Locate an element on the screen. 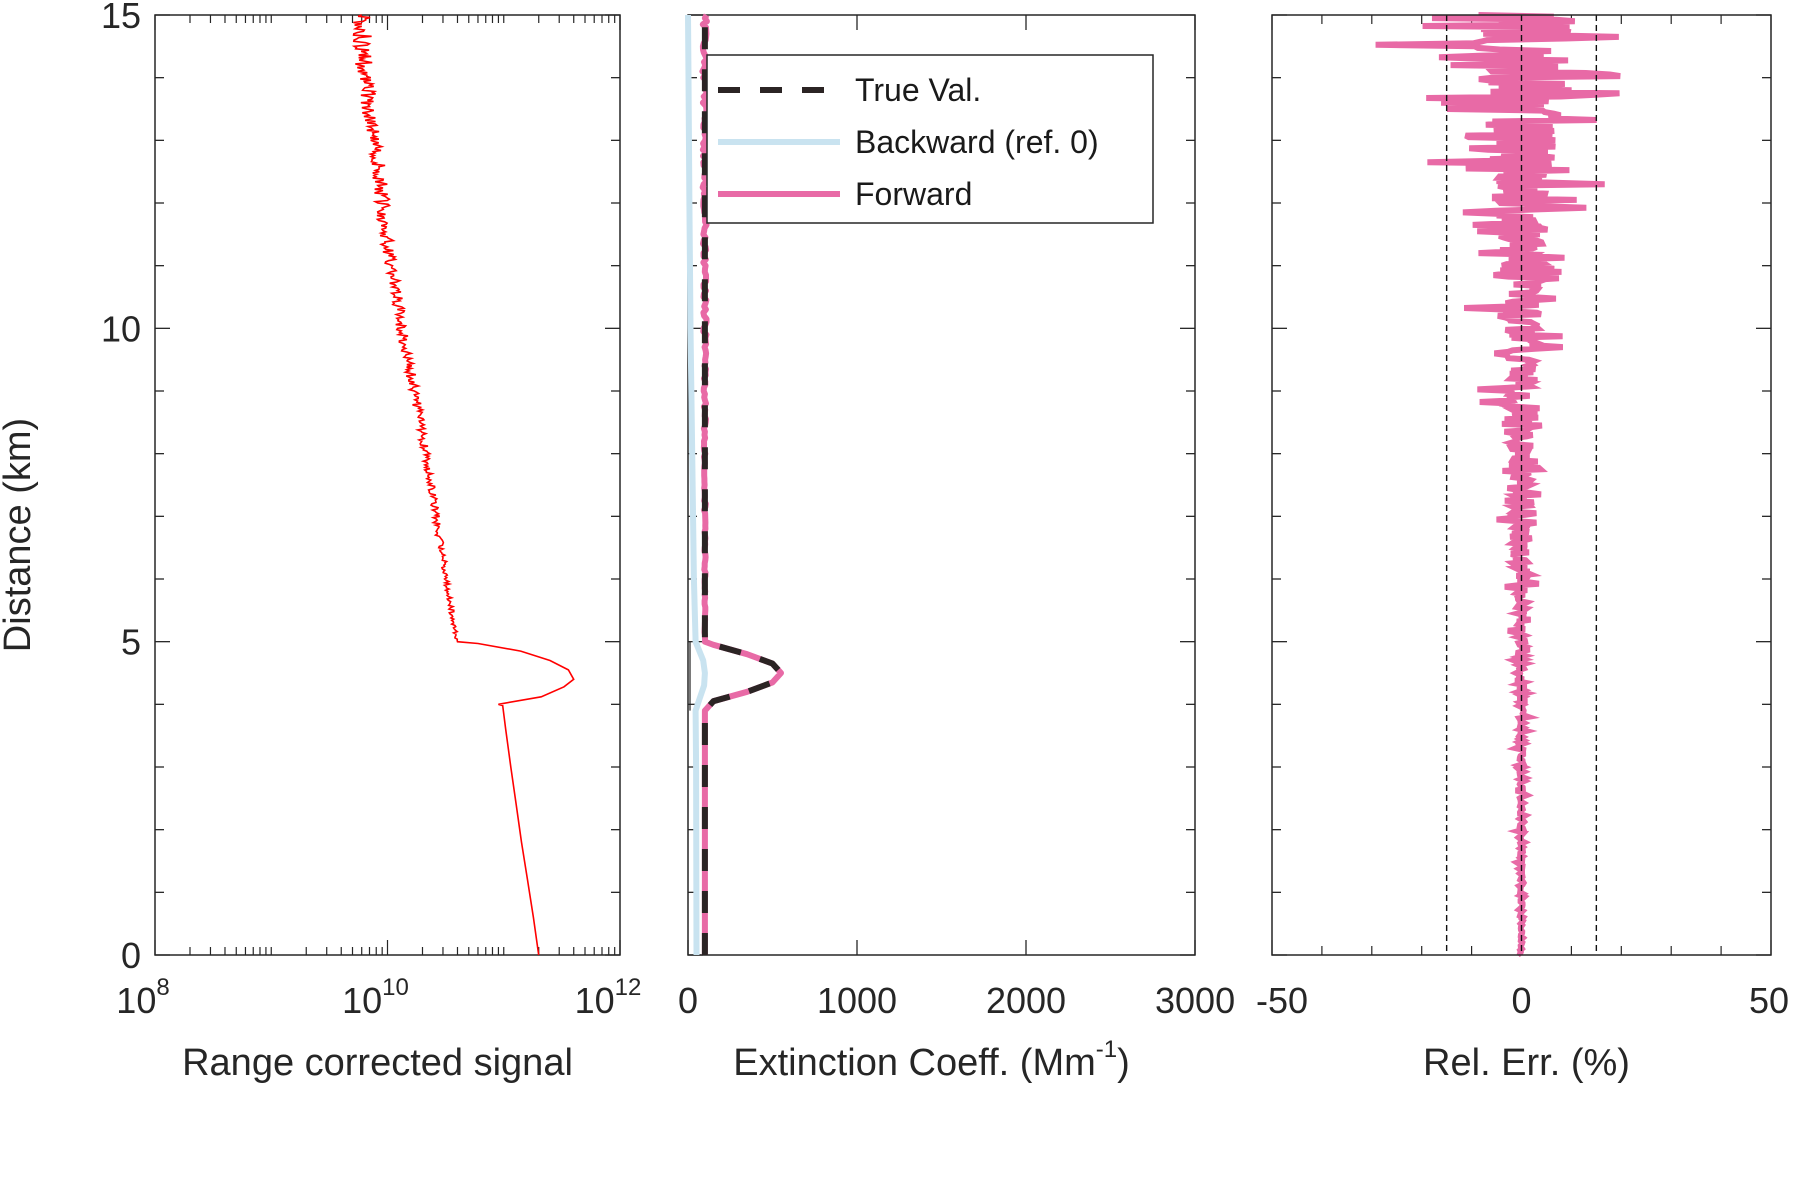  legend-label: True Val. is located at coordinates (918, 90).